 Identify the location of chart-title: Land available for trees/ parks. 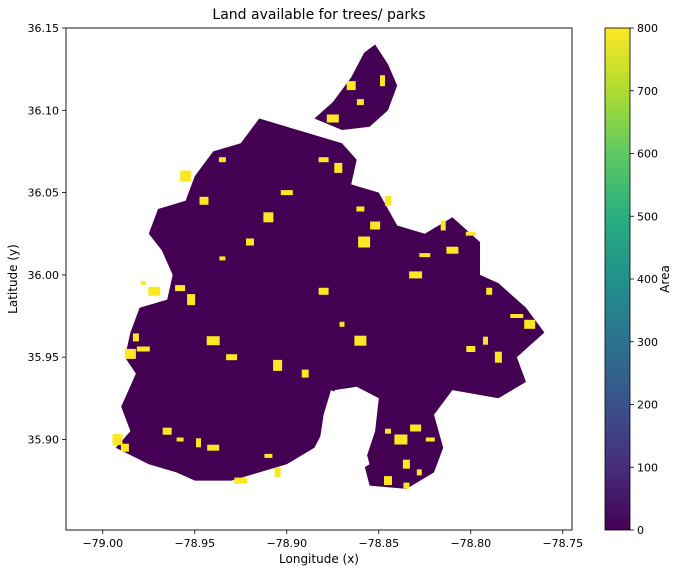
(318, 15).